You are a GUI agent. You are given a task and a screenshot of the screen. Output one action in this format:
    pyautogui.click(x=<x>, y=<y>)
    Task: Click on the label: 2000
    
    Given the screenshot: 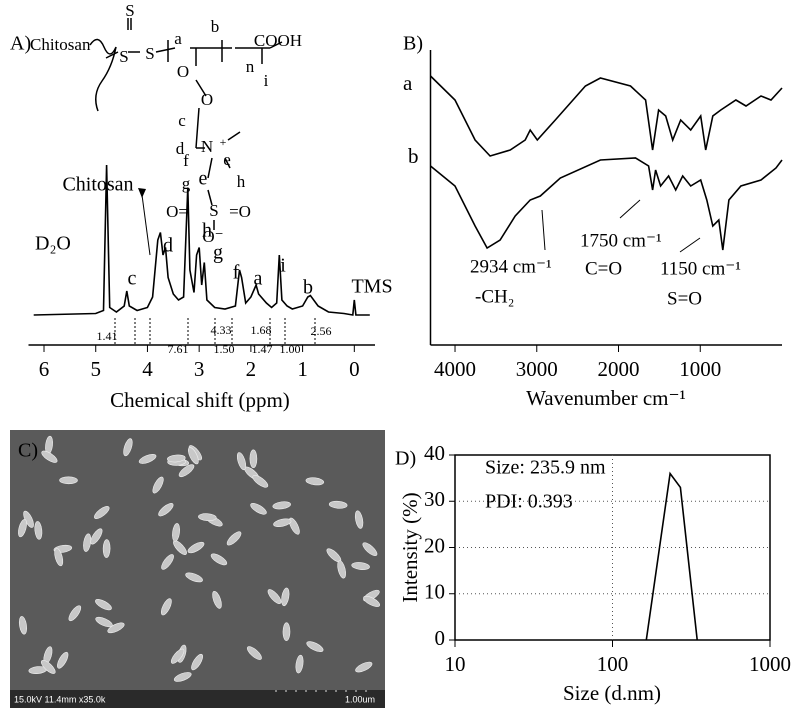 What is the action you would take?
    pyautogui.click(x=619, y=369)
    